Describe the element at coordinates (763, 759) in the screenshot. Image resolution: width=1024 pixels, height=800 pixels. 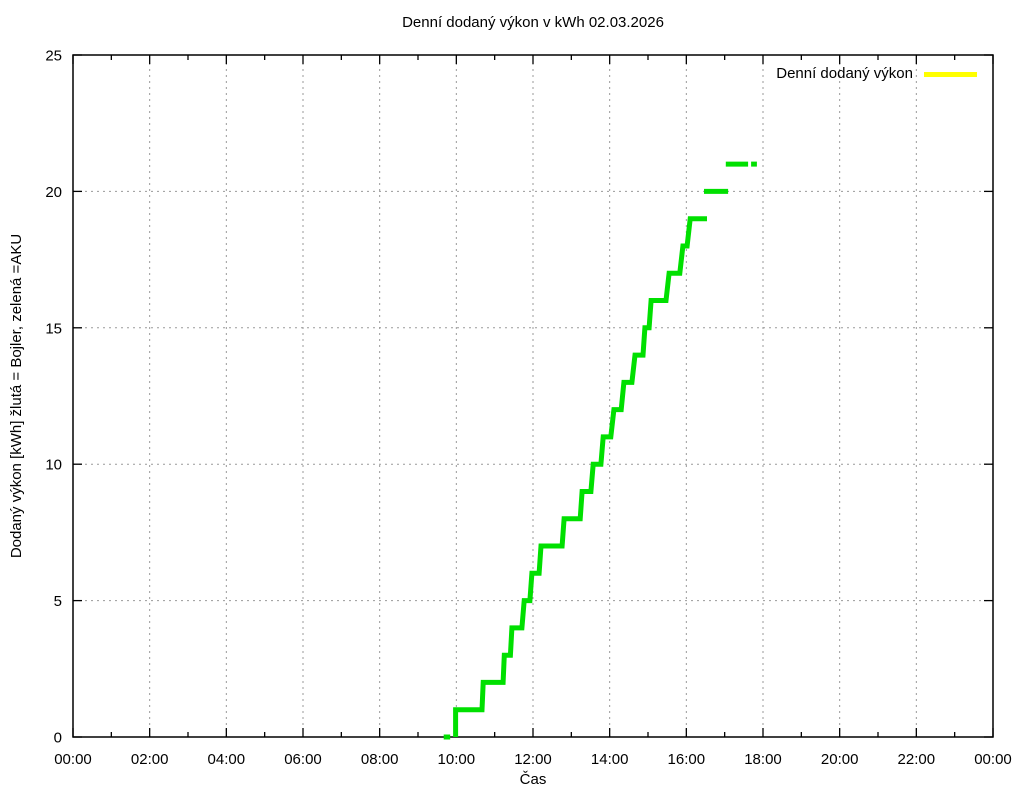
I see `x-tick-label: 18:00` at that location.